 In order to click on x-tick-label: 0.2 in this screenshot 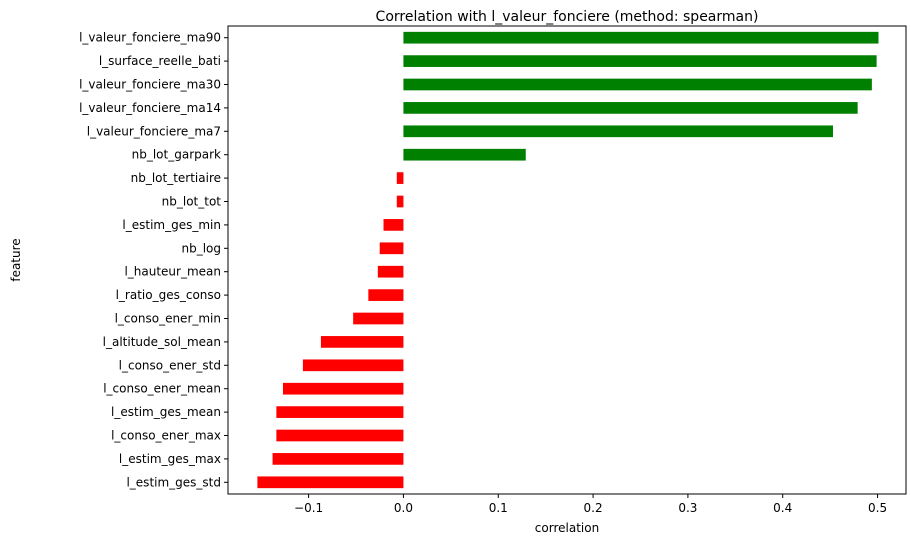, I will do `click(593, 508)`.